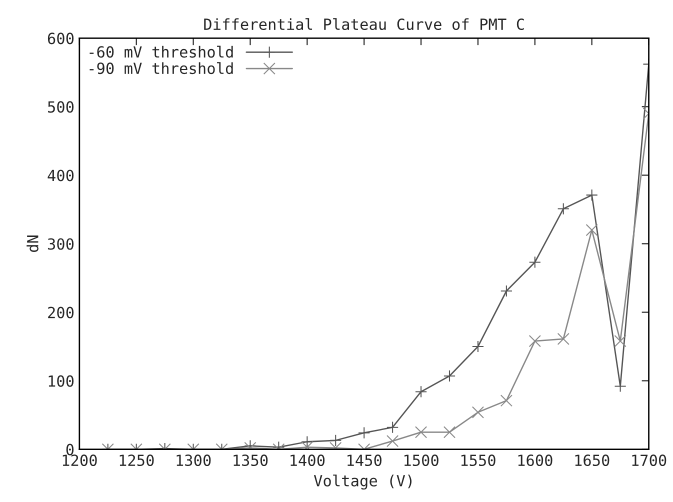 The width and height of the screenshot is (673, 502). What do you see at coordinates (478, 460) in the screenshot?
I see `x-tick-label: 1550` at bounding box center [478, 460].